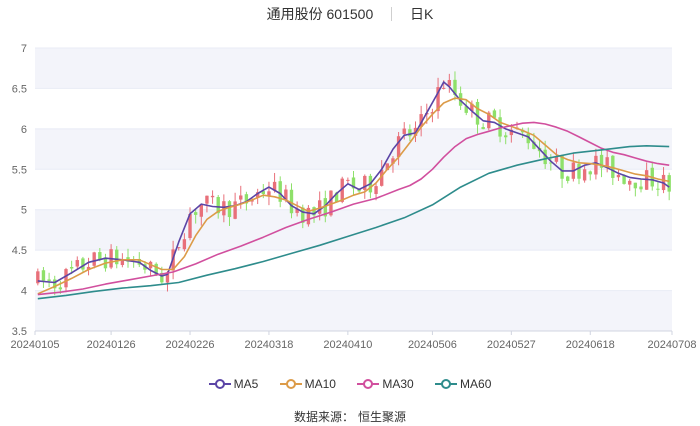 This screenshot has height=426, width=700. Describe the element at coordinates (672, 345) in the screenshot. I see `x-tick-label: 20240708` at that location.